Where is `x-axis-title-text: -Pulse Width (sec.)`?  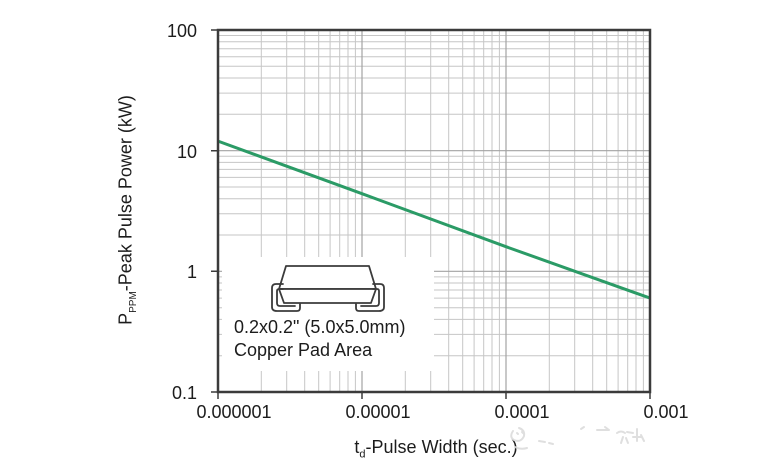
x-axis-title-text: -Pulse Width (sec.) is located at coordinates (441, 447).